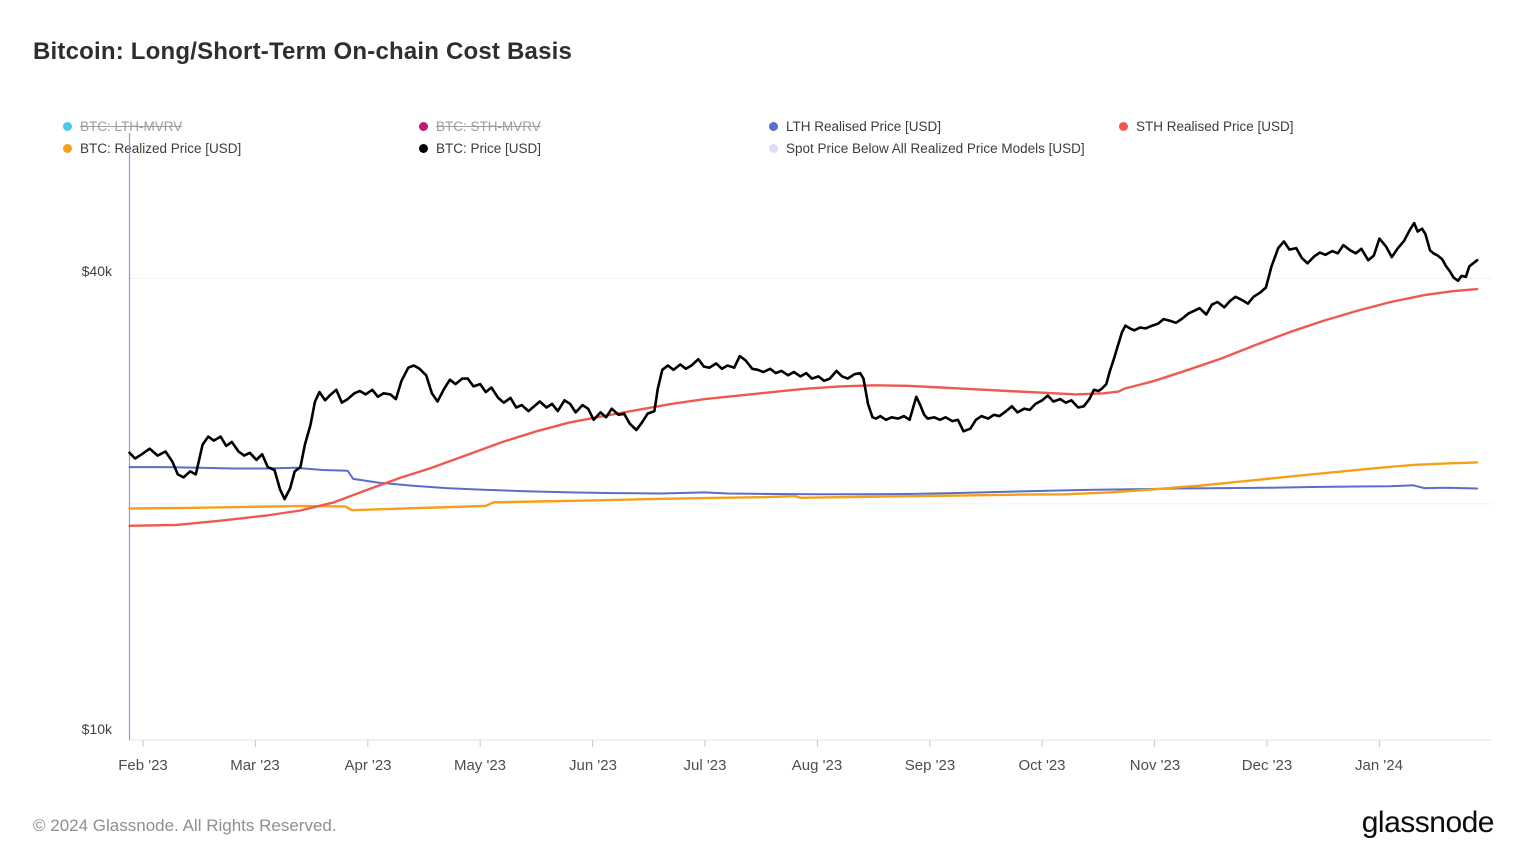  What do you see at coordinates (594, 148) in the screenshot?
I see `legend-item-btc-price: BTC: Price [USD]` at bounding box center [594, 148].